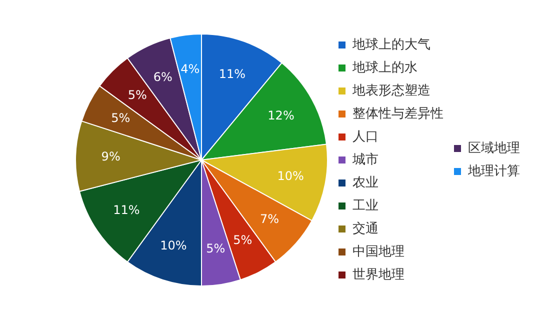  Describe the element at coordinates (391, 90) in the screenshot. I see `legend-label: 地表形态塑造` at that location.